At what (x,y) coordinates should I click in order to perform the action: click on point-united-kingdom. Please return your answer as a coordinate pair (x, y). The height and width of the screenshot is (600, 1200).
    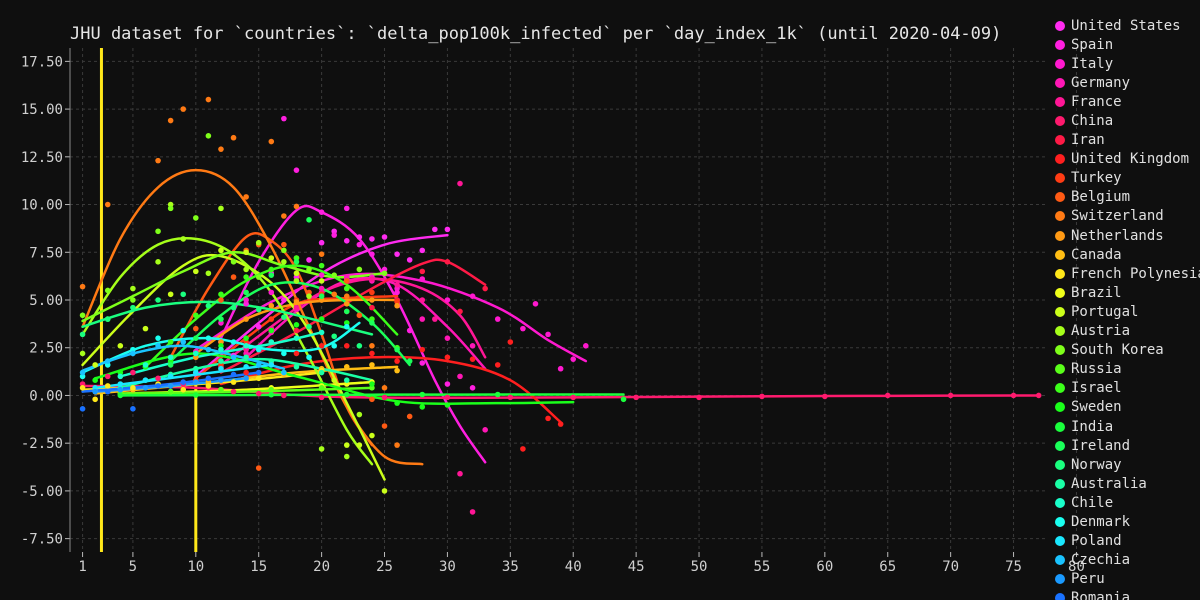
    Looking at the image, I should click on (510, 342).